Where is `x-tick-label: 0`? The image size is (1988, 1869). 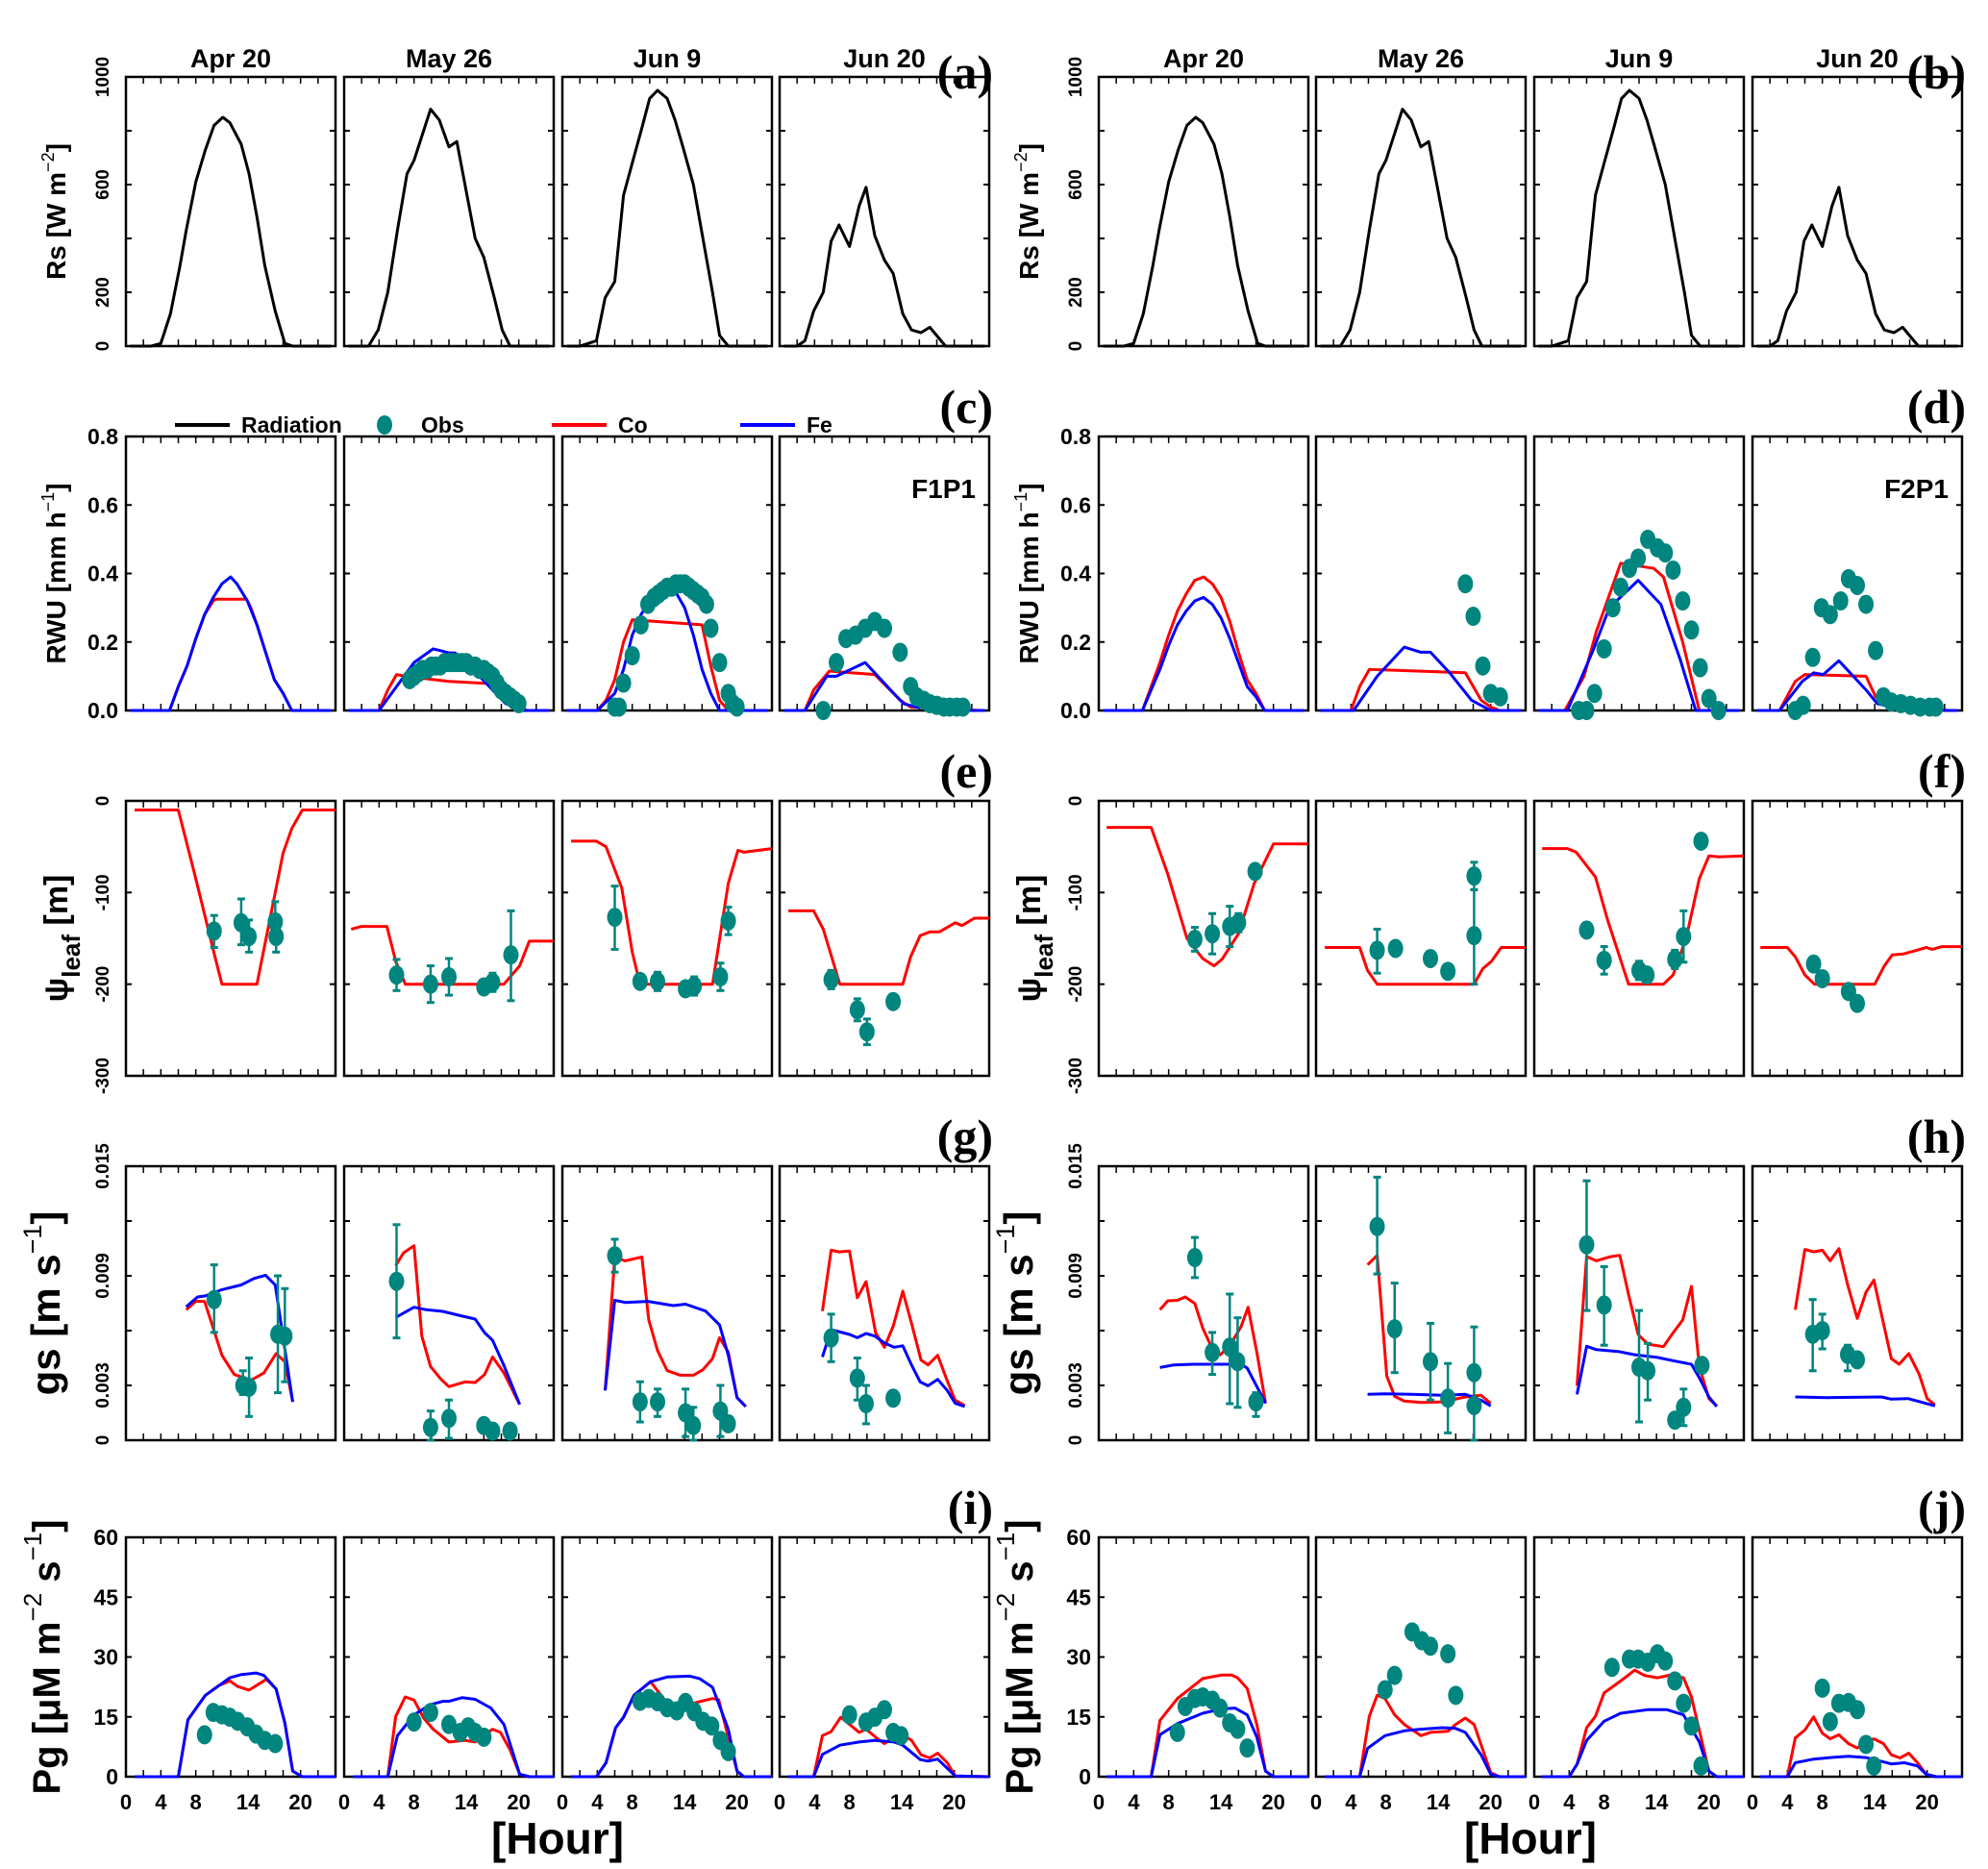 x-tick-label: 0 is located at coordinates (344, 1802).